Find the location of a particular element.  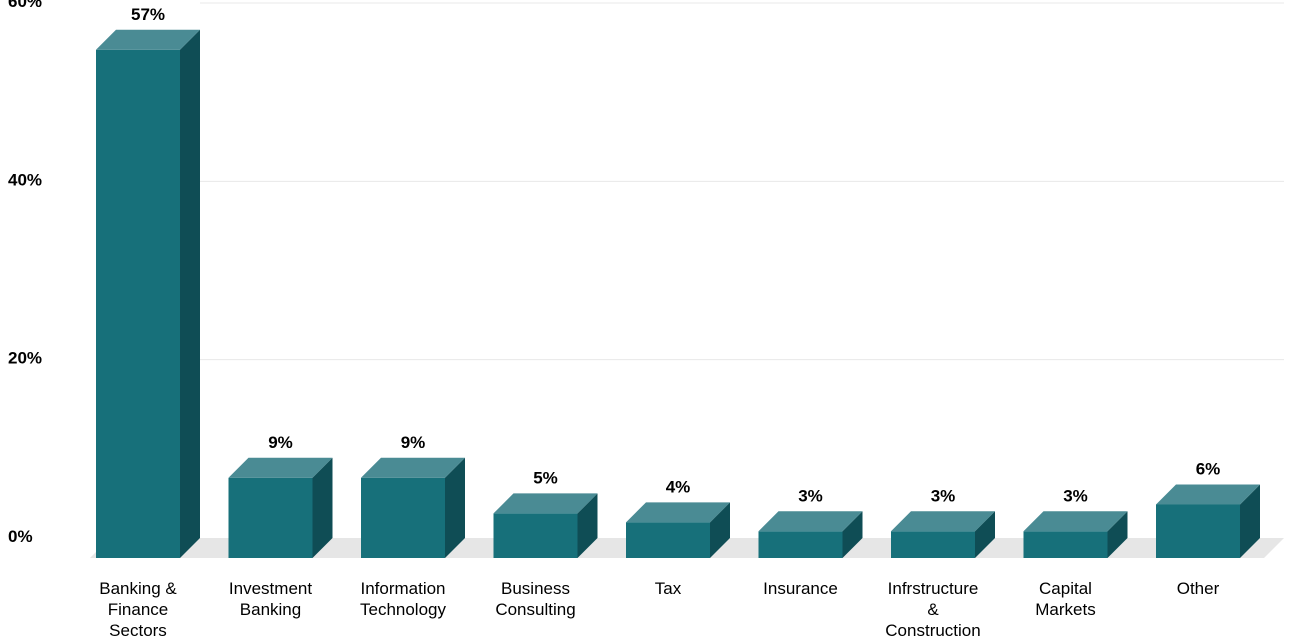

category-label: Infrstructure & Construction is located at coordinates (932, 609).